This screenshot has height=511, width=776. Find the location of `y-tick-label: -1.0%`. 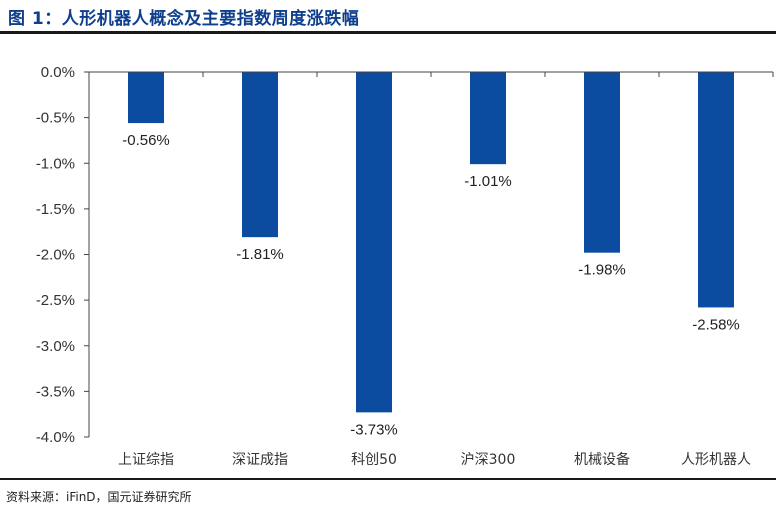

y-tick-label: -1.0% is located at coordinates (55, 163).